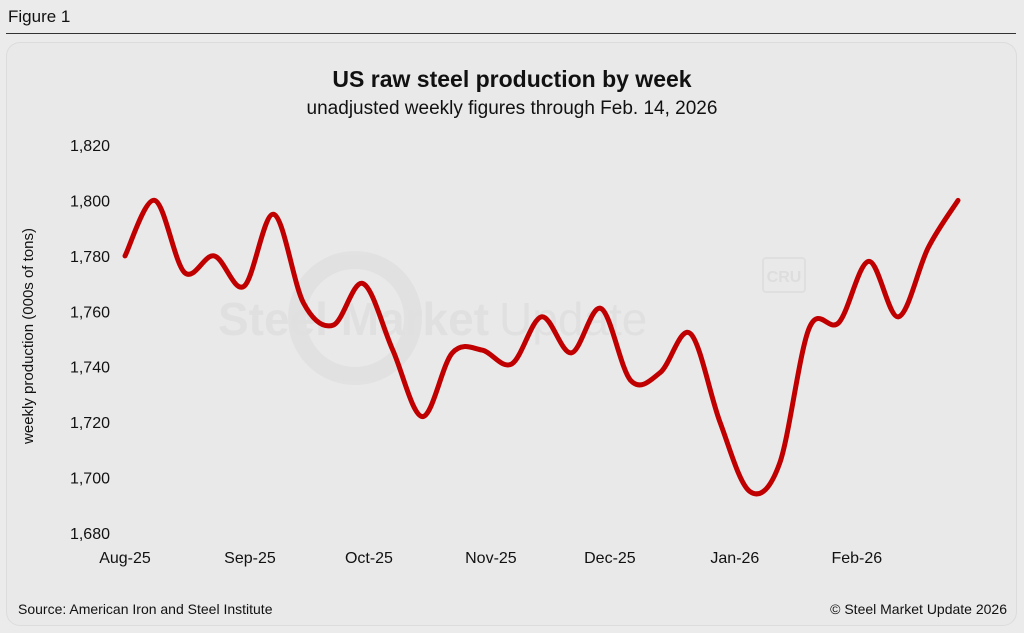 The width and height of the screenshot is (1024, 633). I want to click on copyright-note: © Steel Market Update 2026, so click(918, 609).